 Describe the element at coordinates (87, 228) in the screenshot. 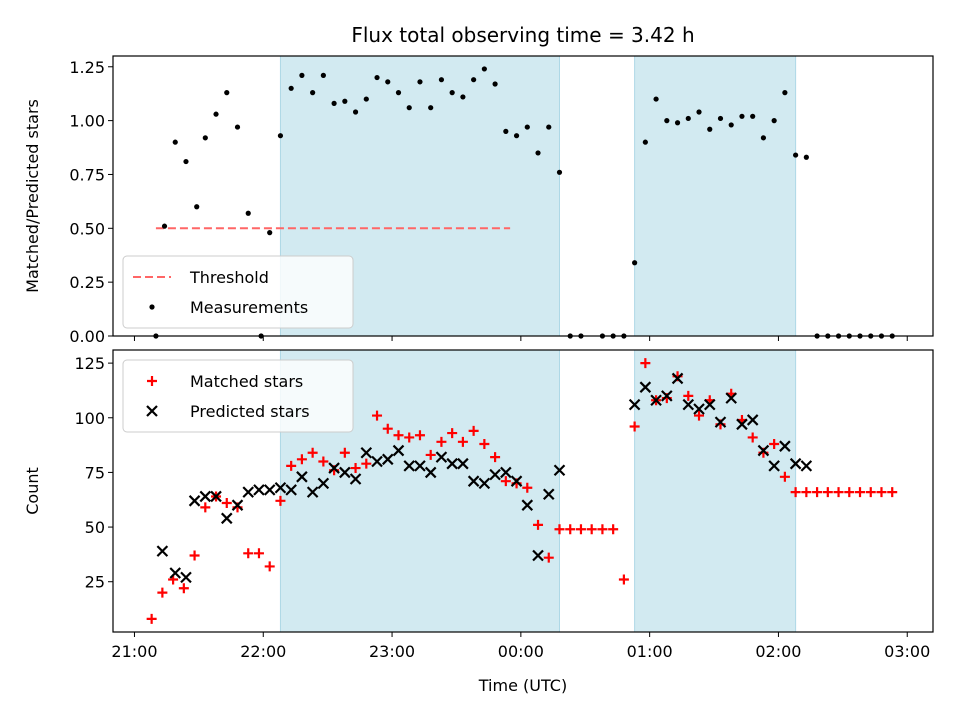

I see `y-tick-label: 0.50` at that location.